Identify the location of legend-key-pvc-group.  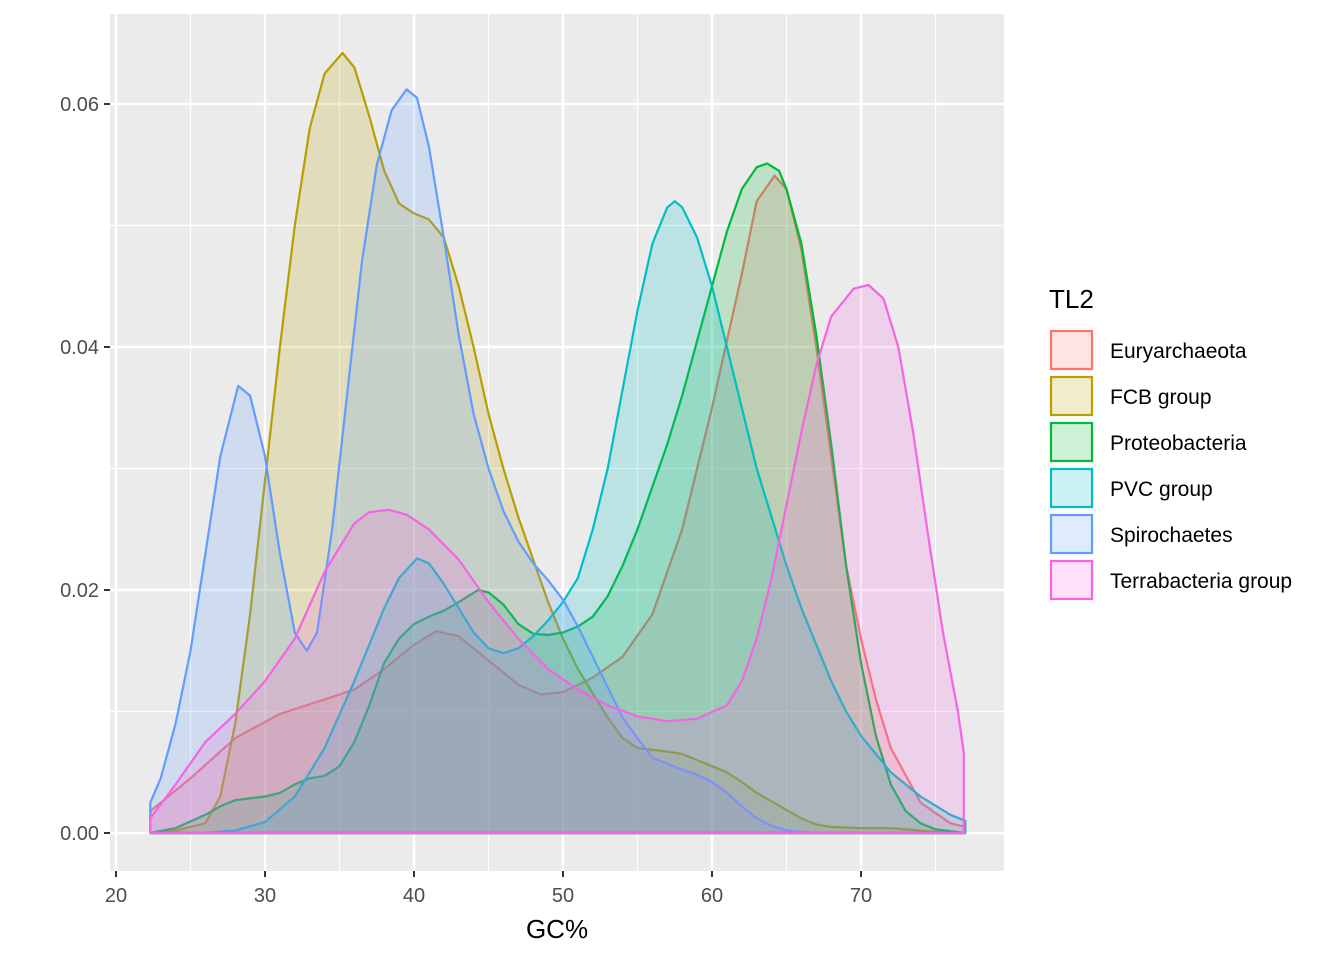
(1071, 488).